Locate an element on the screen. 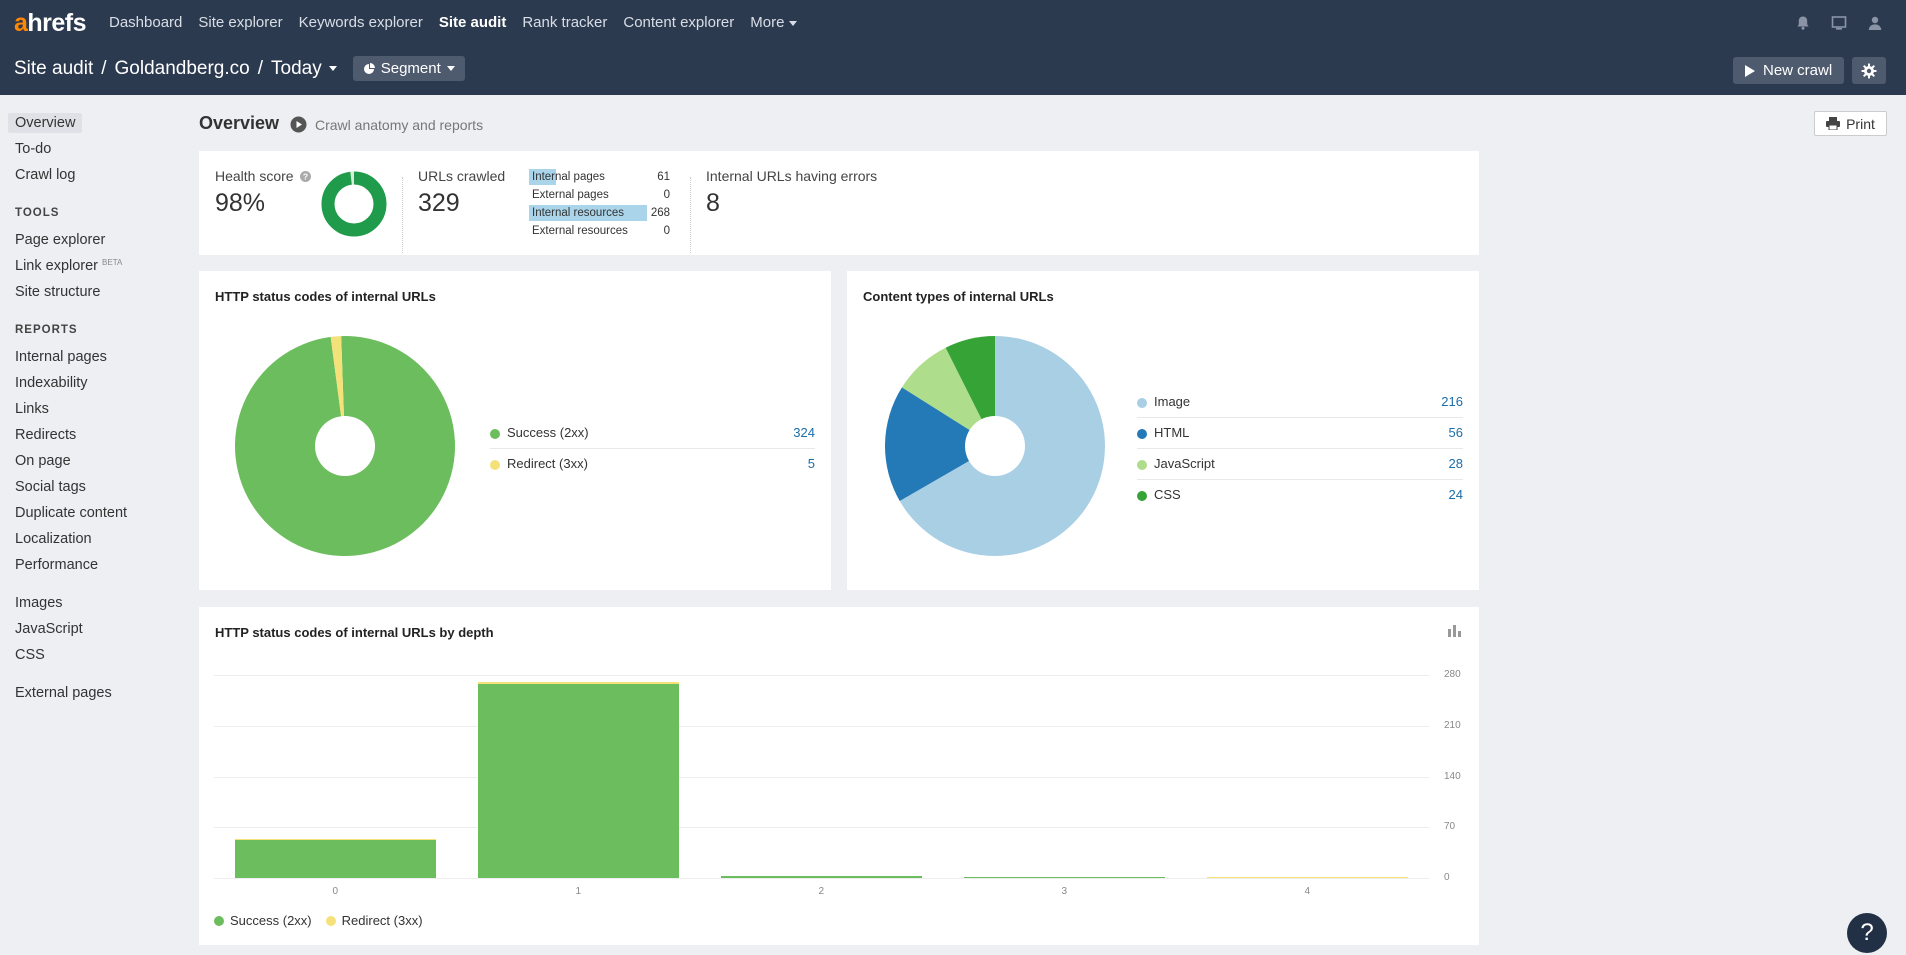 This screenshot has width=1906, height=955. breakdown-label: Internal resources is located at coordinates (578, 213).